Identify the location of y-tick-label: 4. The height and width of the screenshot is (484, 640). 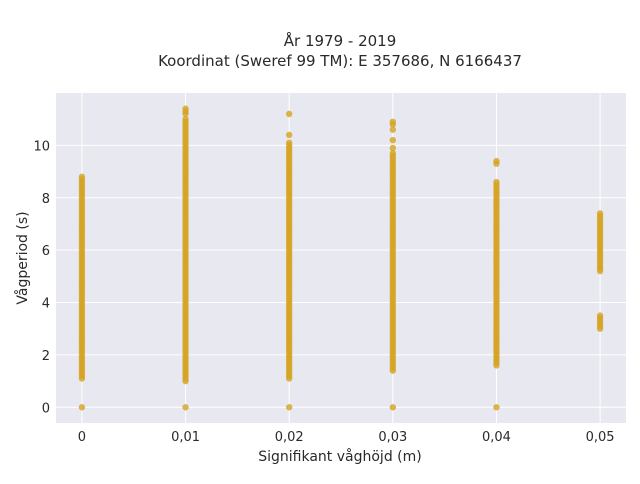
(46, 304).